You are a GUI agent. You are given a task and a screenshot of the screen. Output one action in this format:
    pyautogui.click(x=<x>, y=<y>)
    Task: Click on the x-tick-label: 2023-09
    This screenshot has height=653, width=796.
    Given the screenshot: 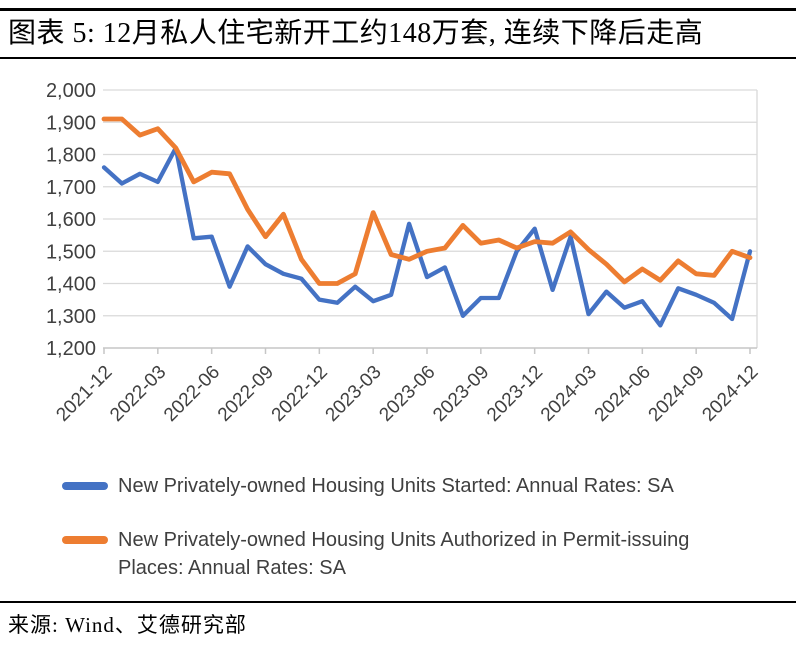 What is the action you would take?
    pyautogui.click(x=461, y=394)
    